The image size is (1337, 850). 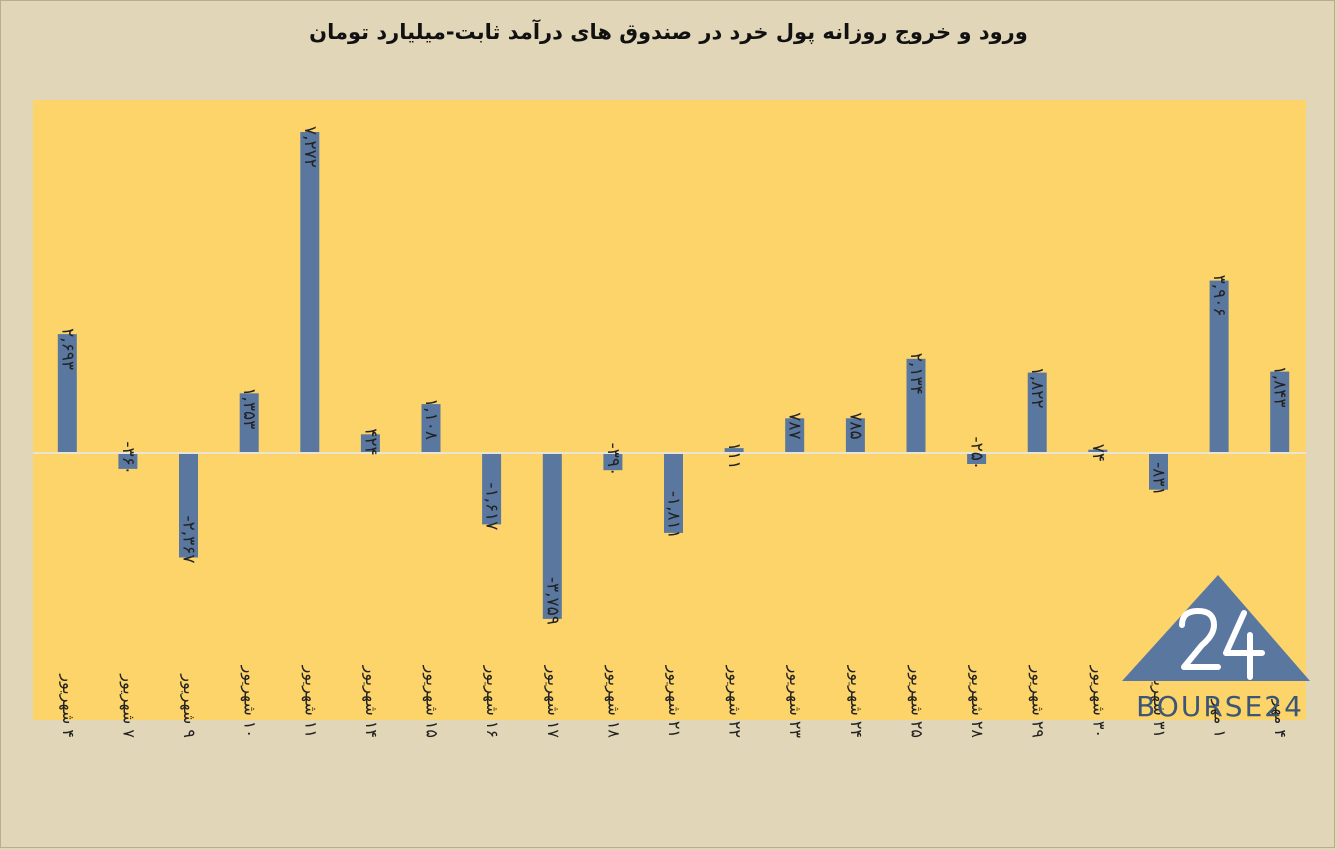 What do you see at coordinates (67, 349) in the screenshot?
I see `data-label: ۲,۶۹۳` at bounding box center [67, 349].